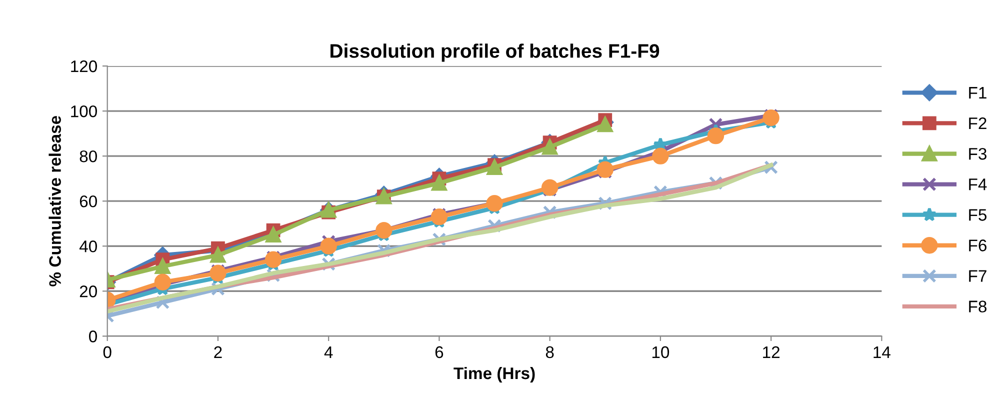 Image resolution: width=994 pixels, height=405 pixels. Describe the element at coordinates (88, 156) in the screenshot. I see `y-tick-label: 80` at that location.